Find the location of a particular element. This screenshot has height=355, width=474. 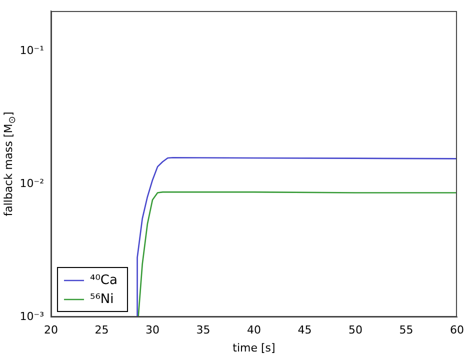

x-tick-label: 40 is located at coordinates (254, 329).